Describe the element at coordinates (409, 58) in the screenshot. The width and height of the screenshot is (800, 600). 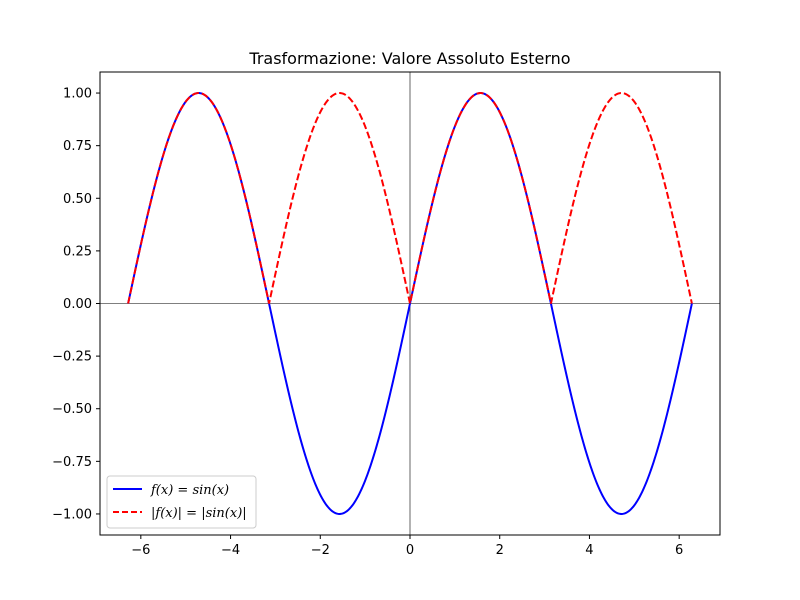
I see `chart-title: Trasformazione: Valore Assoluto Esterno` at that location.